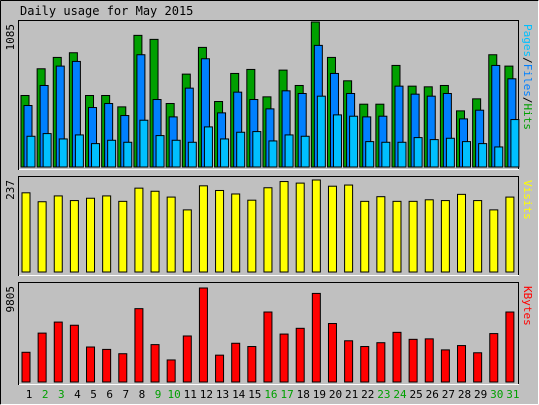 This screenshot has width=539, height=405. Describe the element at coordinates (527, 200) in the screenshot. I see `panel-2-legend: Visits` at that location.